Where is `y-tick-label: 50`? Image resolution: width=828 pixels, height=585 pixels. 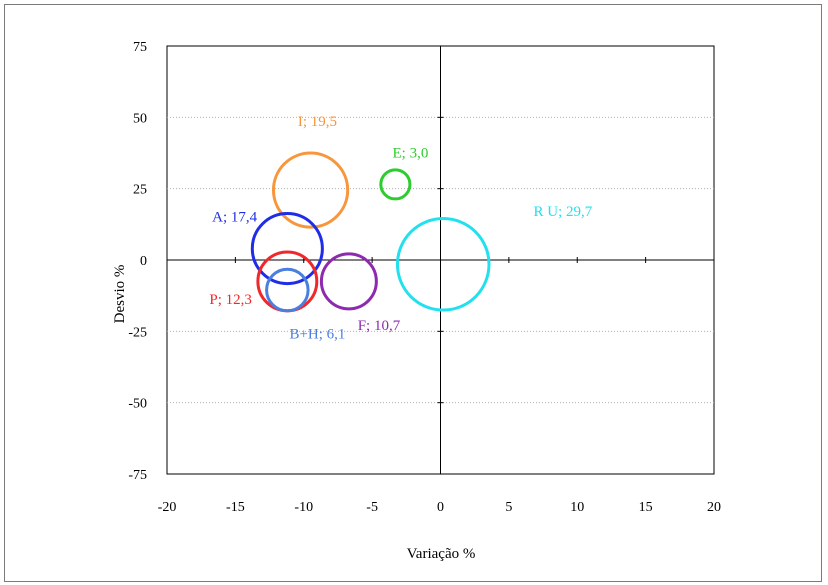
y-tick-label: 50 is located at coordinates (140, 118).